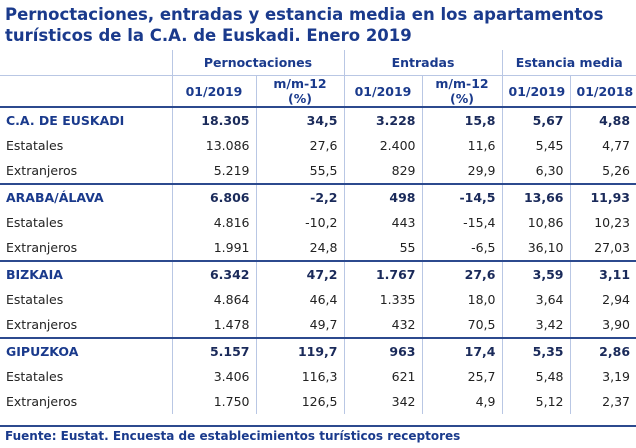  Describe the element at coordinates (213, 196) in the screenshot. I see `cell-pern: 6.806` at that location.